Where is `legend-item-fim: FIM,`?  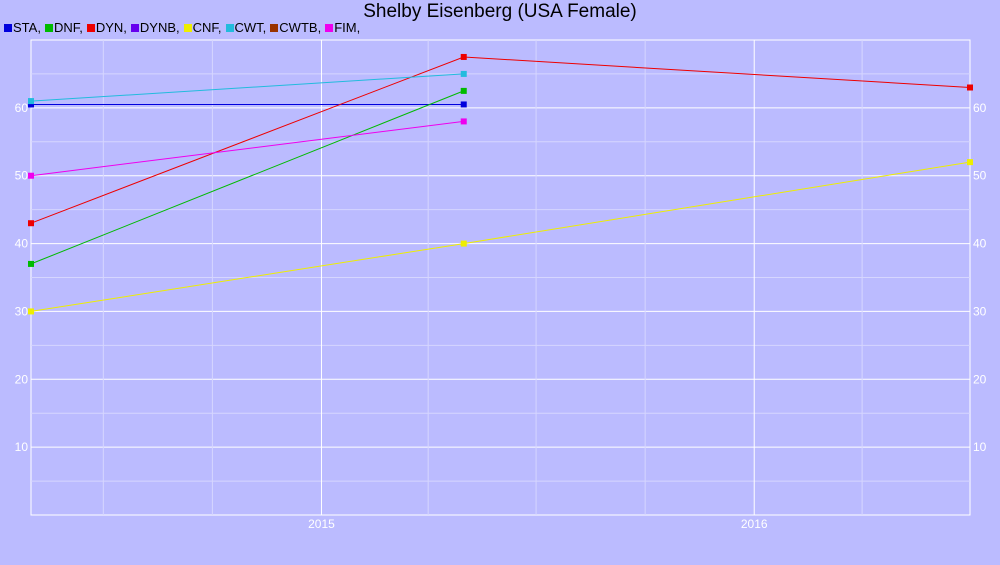 legend-item-fim: FIM, is located at coordinates (342, 27).